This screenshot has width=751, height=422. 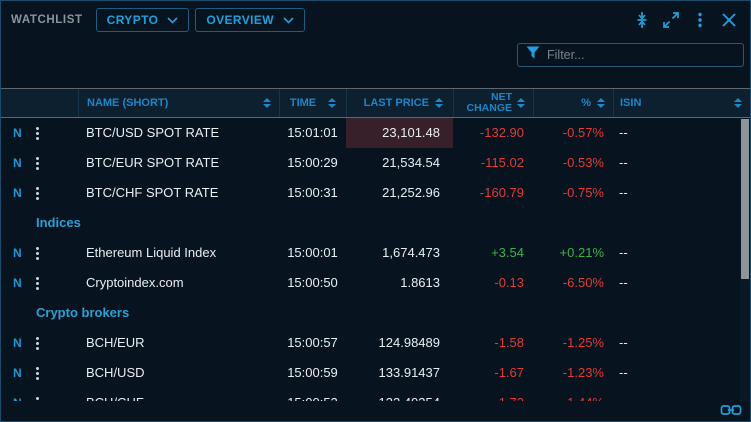 What do you see at coordinates (409, 372) in the screenshot?
I see `row-price: 133.91437` at bounding box center [409, 372].